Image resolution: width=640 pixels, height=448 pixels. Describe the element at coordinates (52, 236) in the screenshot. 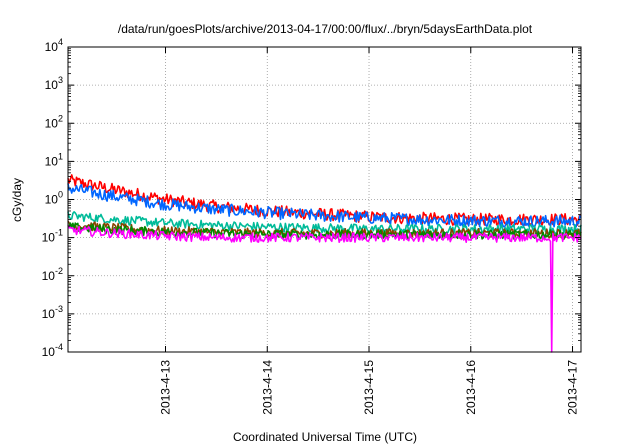

I see `y-tick-label: 10⁻¹` at that location.